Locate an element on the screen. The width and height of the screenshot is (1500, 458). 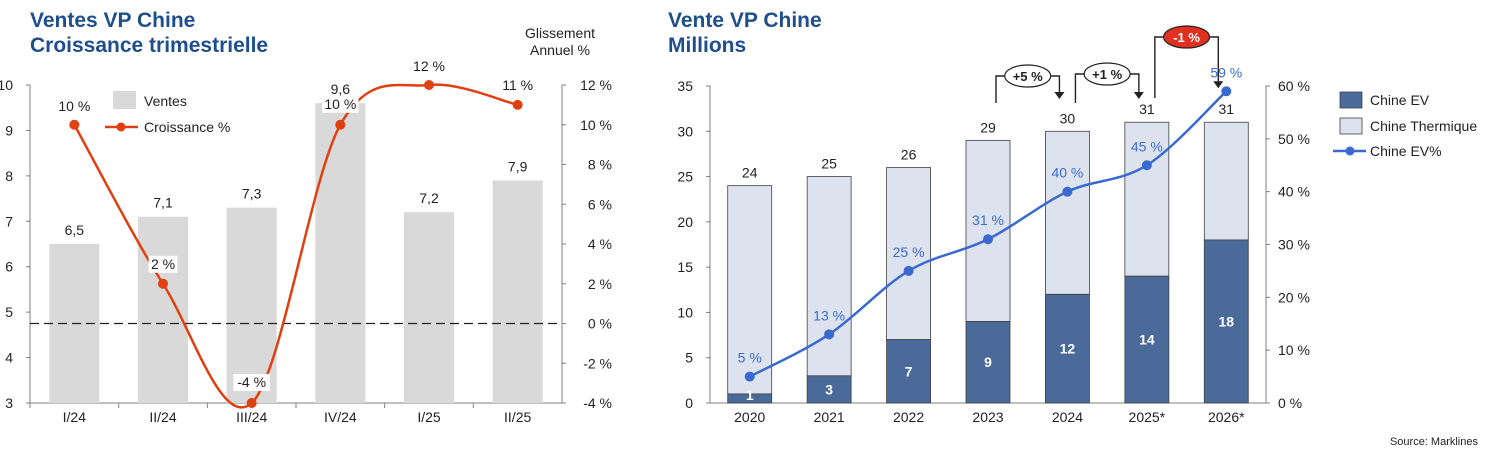
sales-data-label: 7,3 is located at coordinates (252, 194).